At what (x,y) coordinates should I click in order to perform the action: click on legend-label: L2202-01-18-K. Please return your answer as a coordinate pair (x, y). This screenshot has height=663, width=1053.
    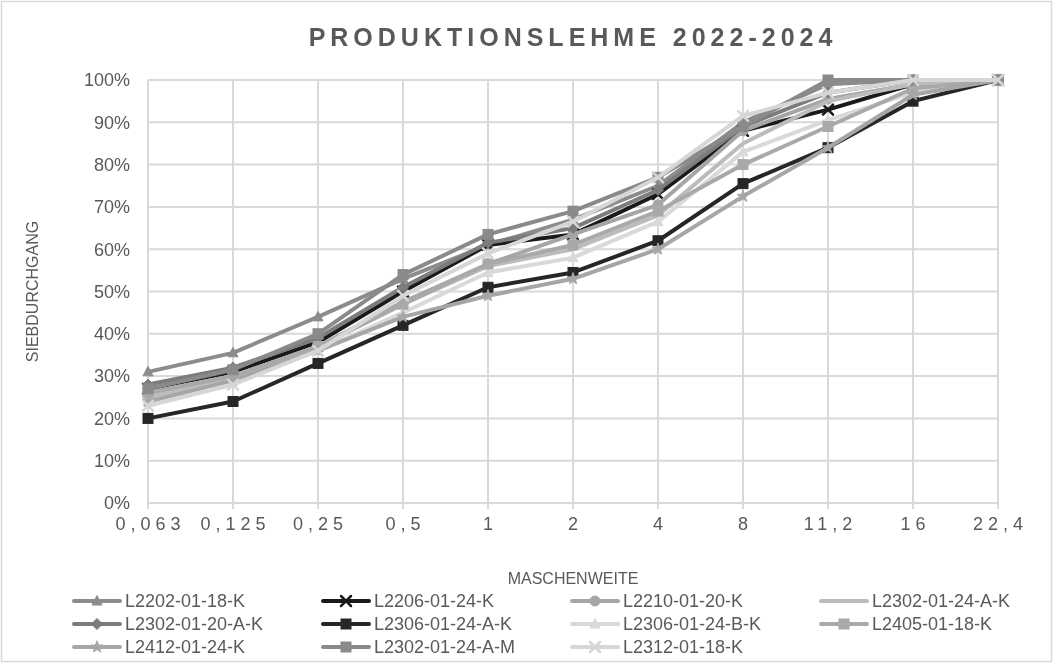
    Looking at the image, I should click on (185, 601).